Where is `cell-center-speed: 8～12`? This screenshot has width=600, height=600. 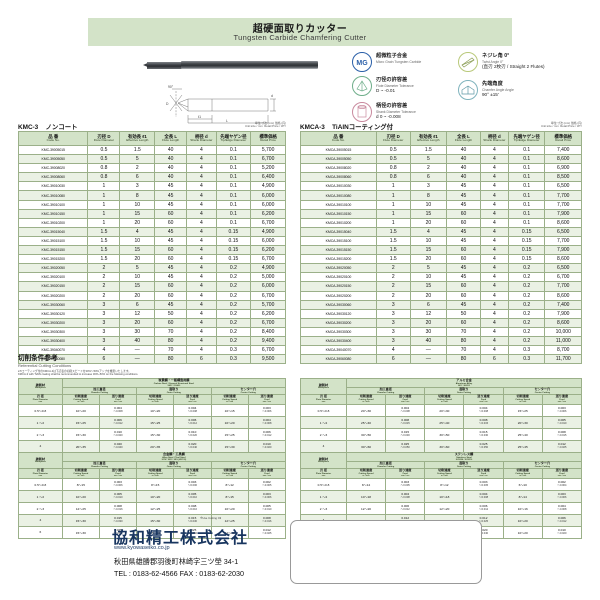 cell-center-speed: 8～12 is located at coordinates (229, 484).